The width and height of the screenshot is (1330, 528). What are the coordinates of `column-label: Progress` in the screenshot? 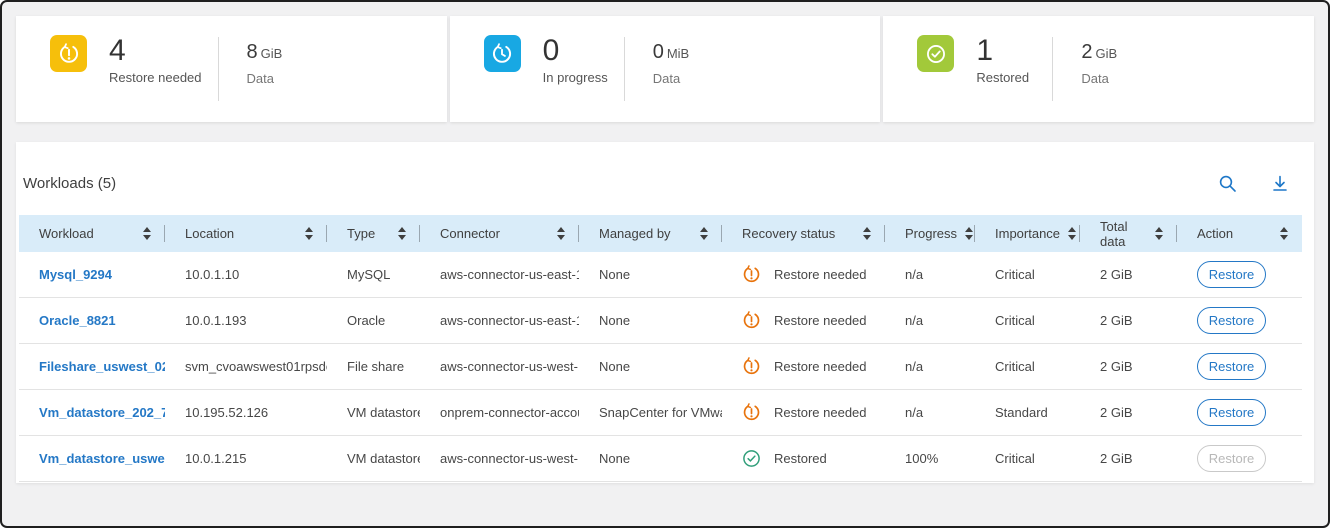 It's located at (931, 233).